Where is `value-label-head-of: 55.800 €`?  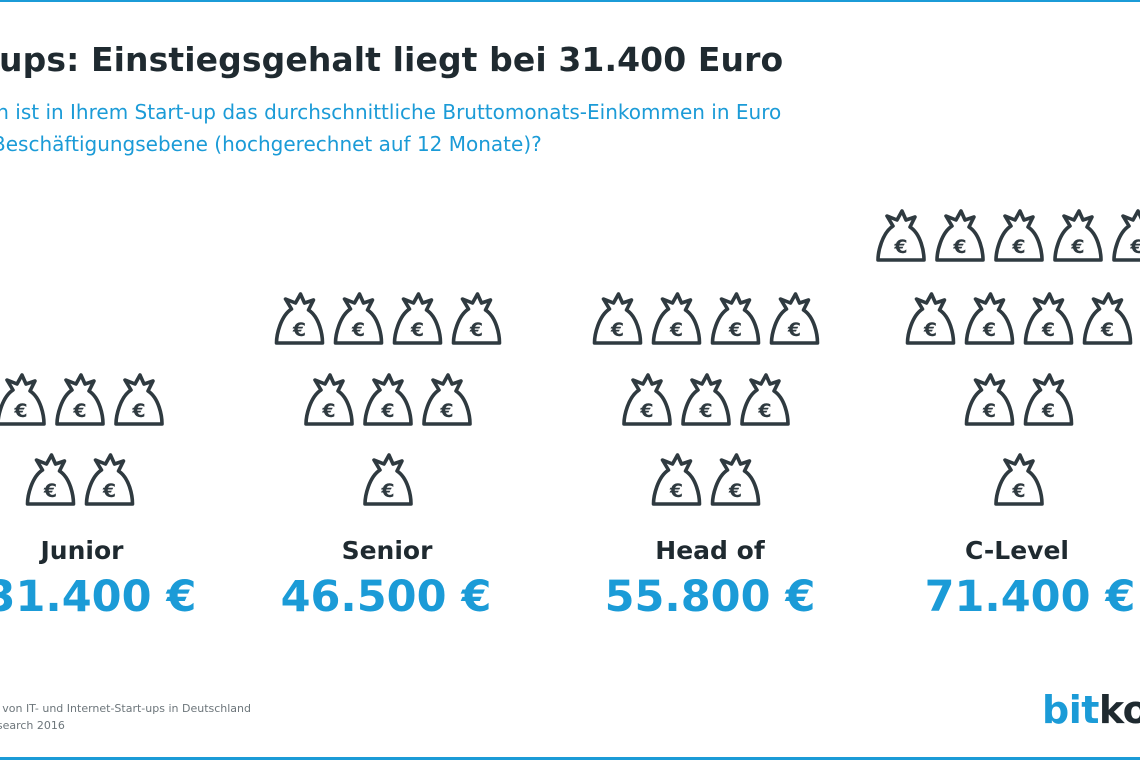
value-label-head-of: 55.800 € is located at coordinates (710, 597).